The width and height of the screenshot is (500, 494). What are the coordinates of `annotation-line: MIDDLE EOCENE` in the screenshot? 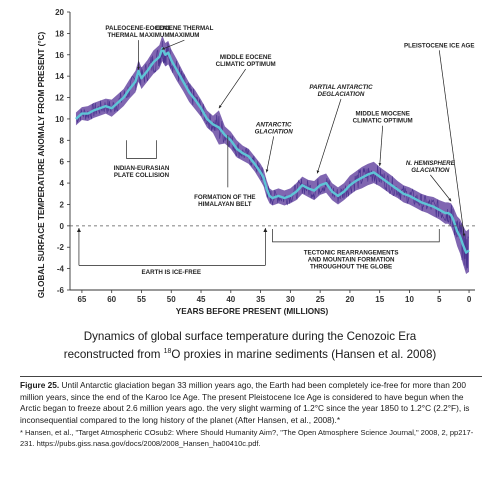 It's located at (246, 57).